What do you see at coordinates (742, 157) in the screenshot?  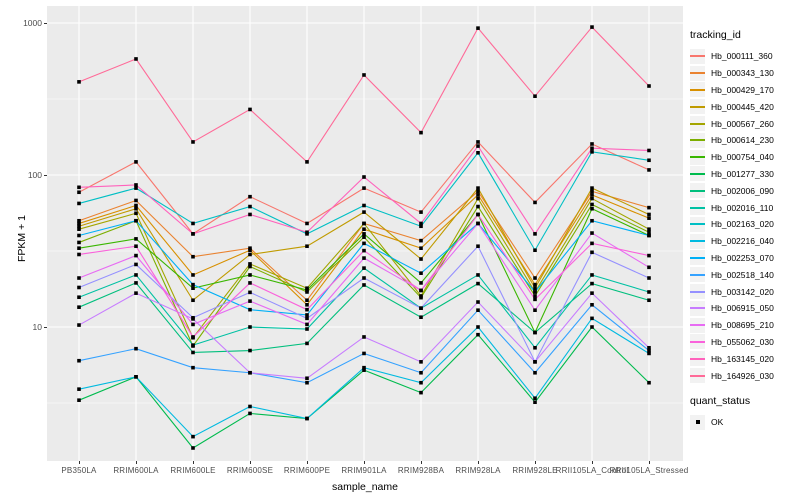 I see `legend-label: Hb_000754_040` at bounding box center [742, 157].